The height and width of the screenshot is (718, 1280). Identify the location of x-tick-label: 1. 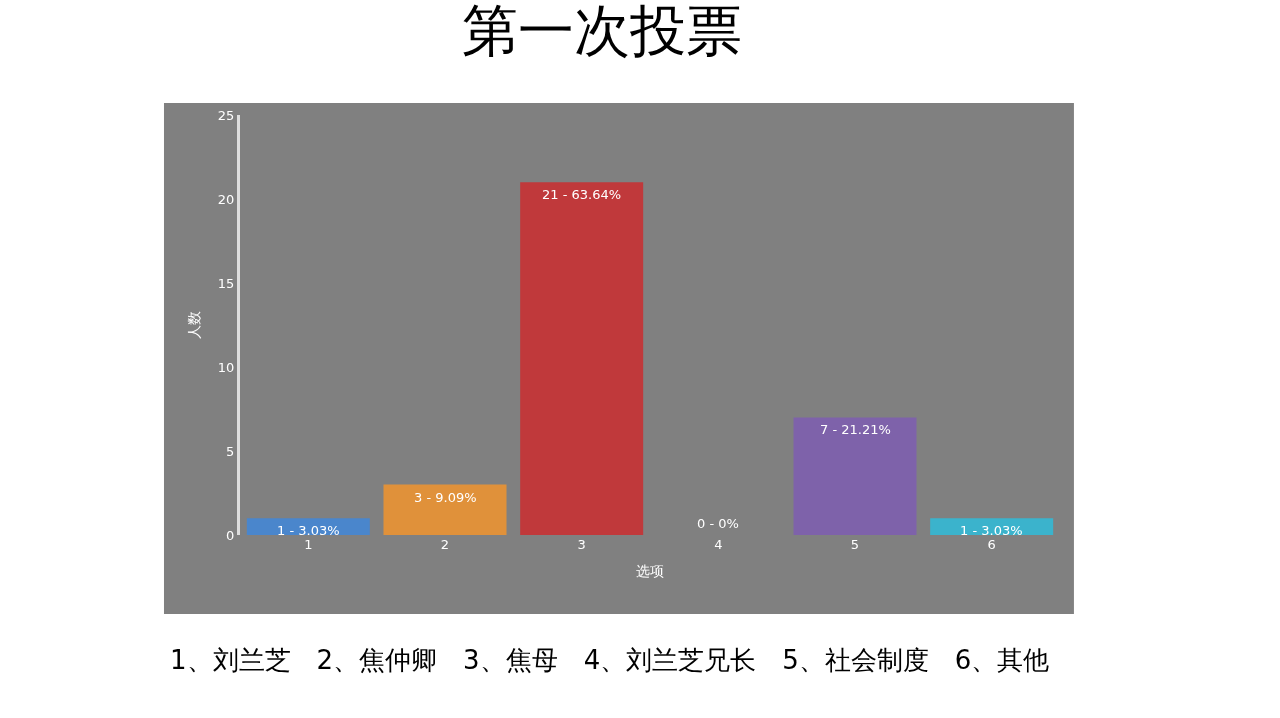
(308, 544).